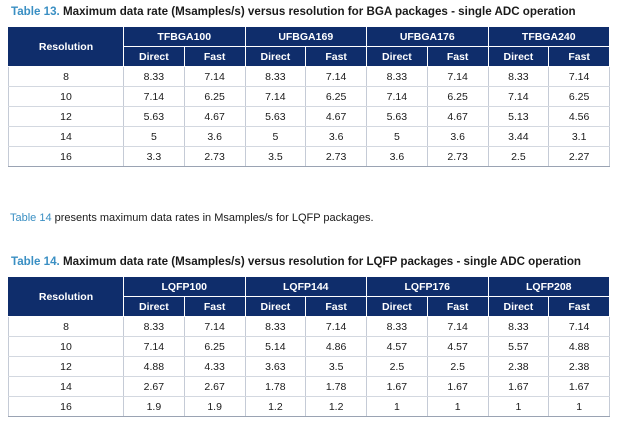 The height and width of the screenshot is (432, 618). Describe the element at coordinates (336, 366) in the screenshot. I see `rate-cell: 3.5` at that location.